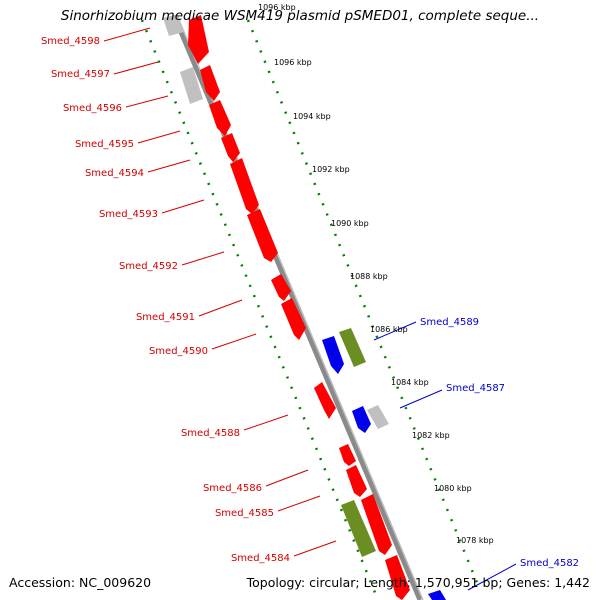 This screenshot has width=600, height=600. What do you see at coordinates (70, 41) in the screenshot?
I see `gene-label: Smed_4598` at bounding box center [70, 41].